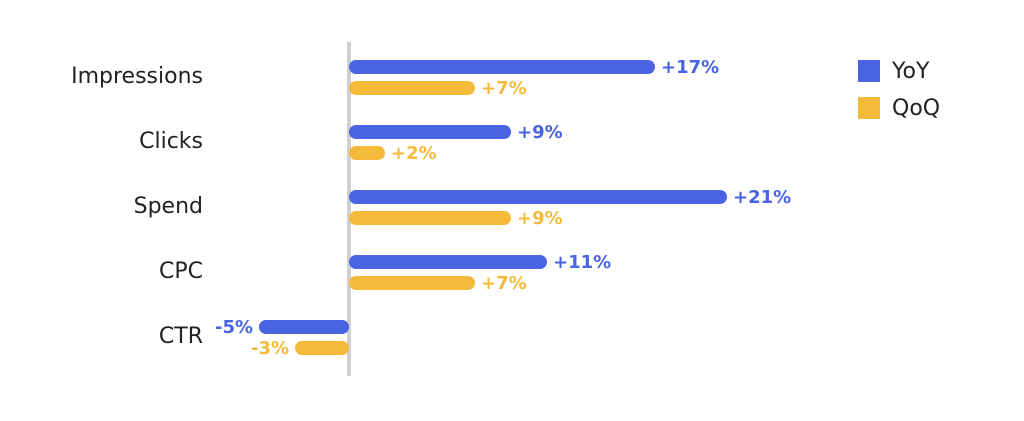  Describe the element at coordinates (690, 67) in the screenshot. I see `value-label: +17%` at that location.